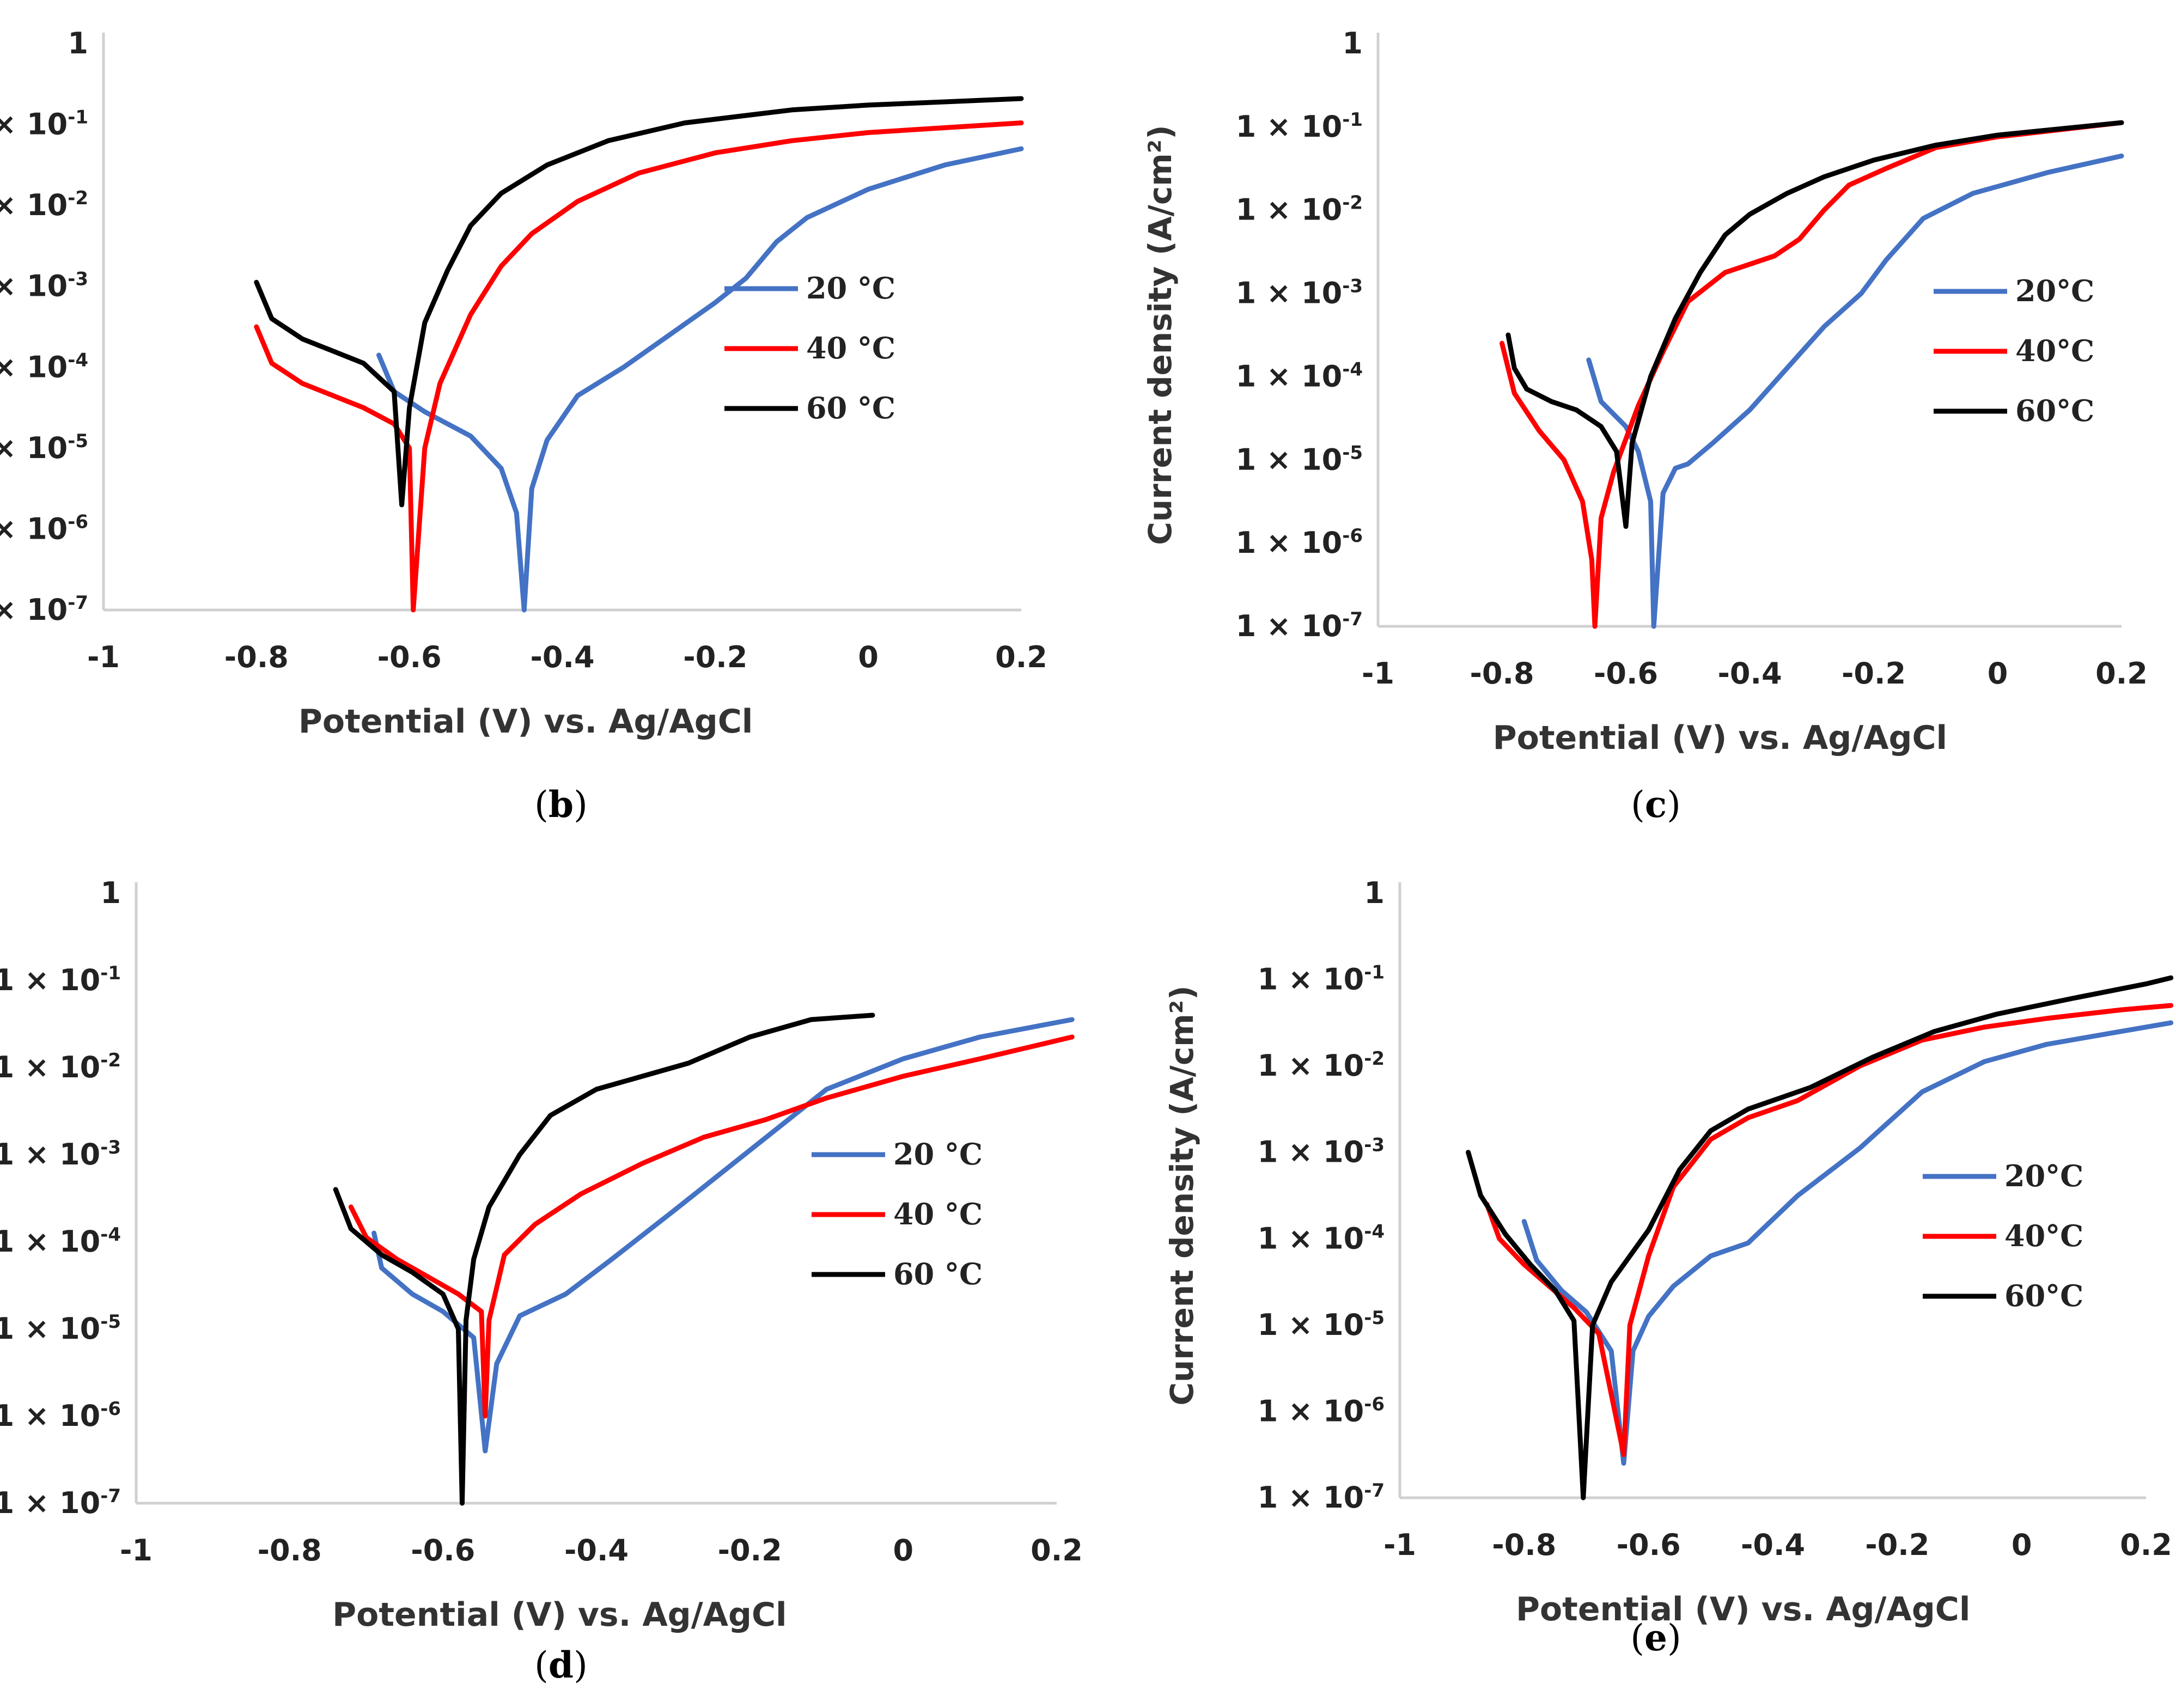 The image size is (2176, 1708). What do you see at coordinates (1655, 1637) in the screenshot?
I see `panel-caption: (e)` at bounding box center [1655, 1637].